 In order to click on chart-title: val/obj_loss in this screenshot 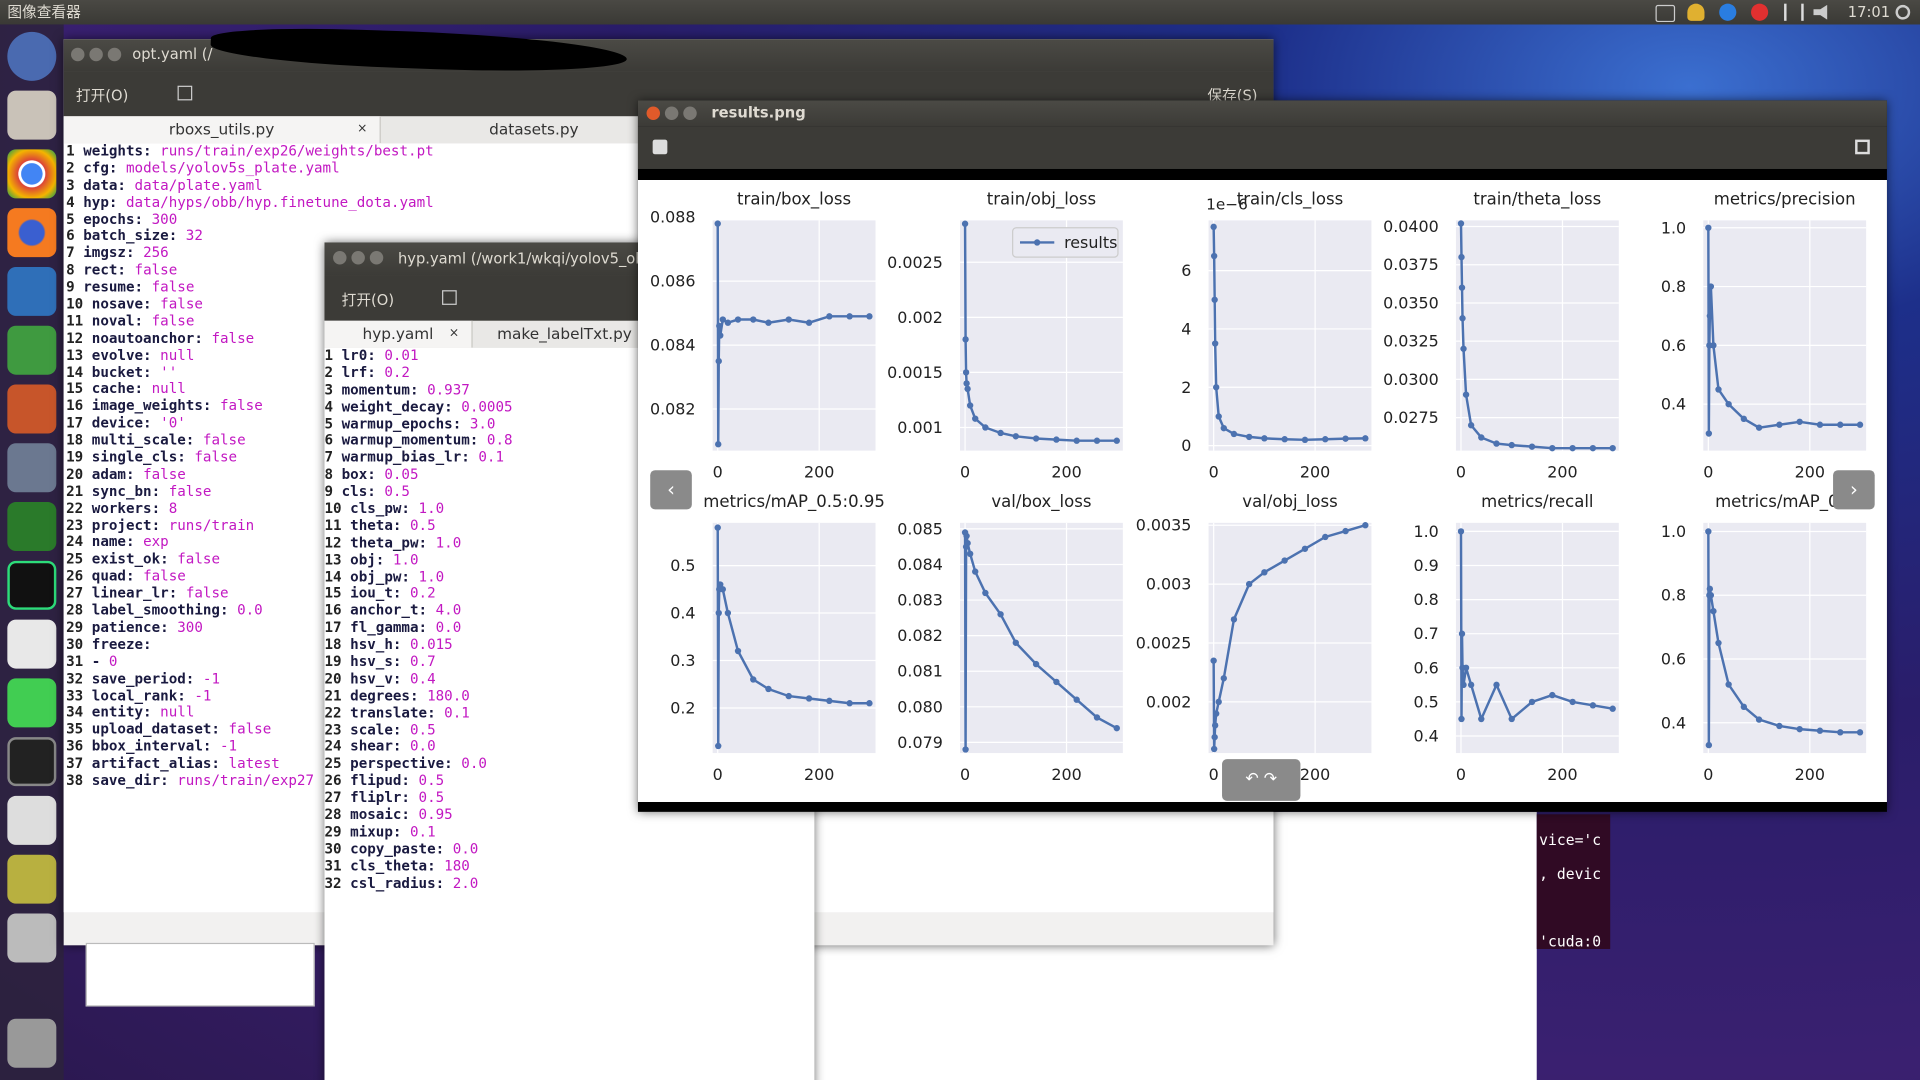, I will do `click(1289, 502)`.